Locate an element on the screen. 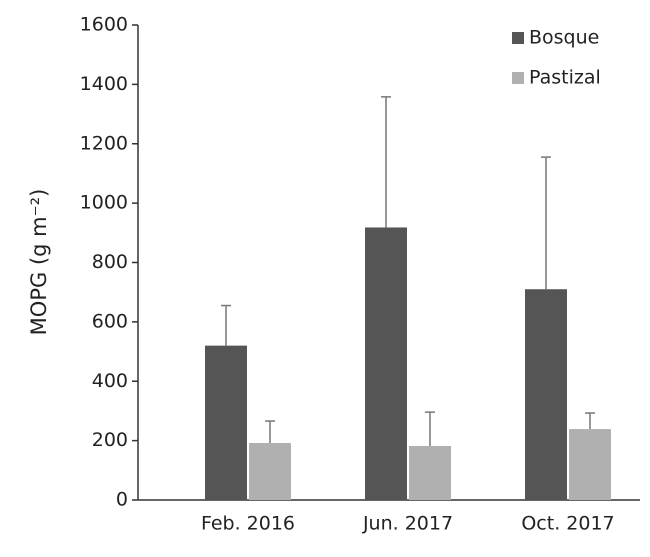 The width and height of the screenshot is (650, 557). legend-label: Pastizal is located at coordinates (565, 78).